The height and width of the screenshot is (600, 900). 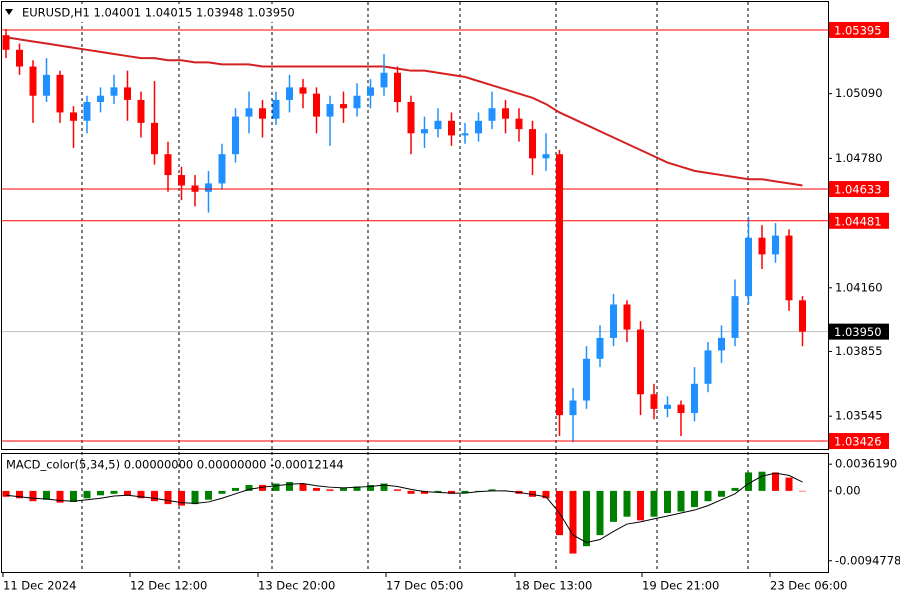 What do you see at coordinates (848, 490) in the screenshot?
I see `y-tick-label: 0.00` at bounding box center [848, 490].